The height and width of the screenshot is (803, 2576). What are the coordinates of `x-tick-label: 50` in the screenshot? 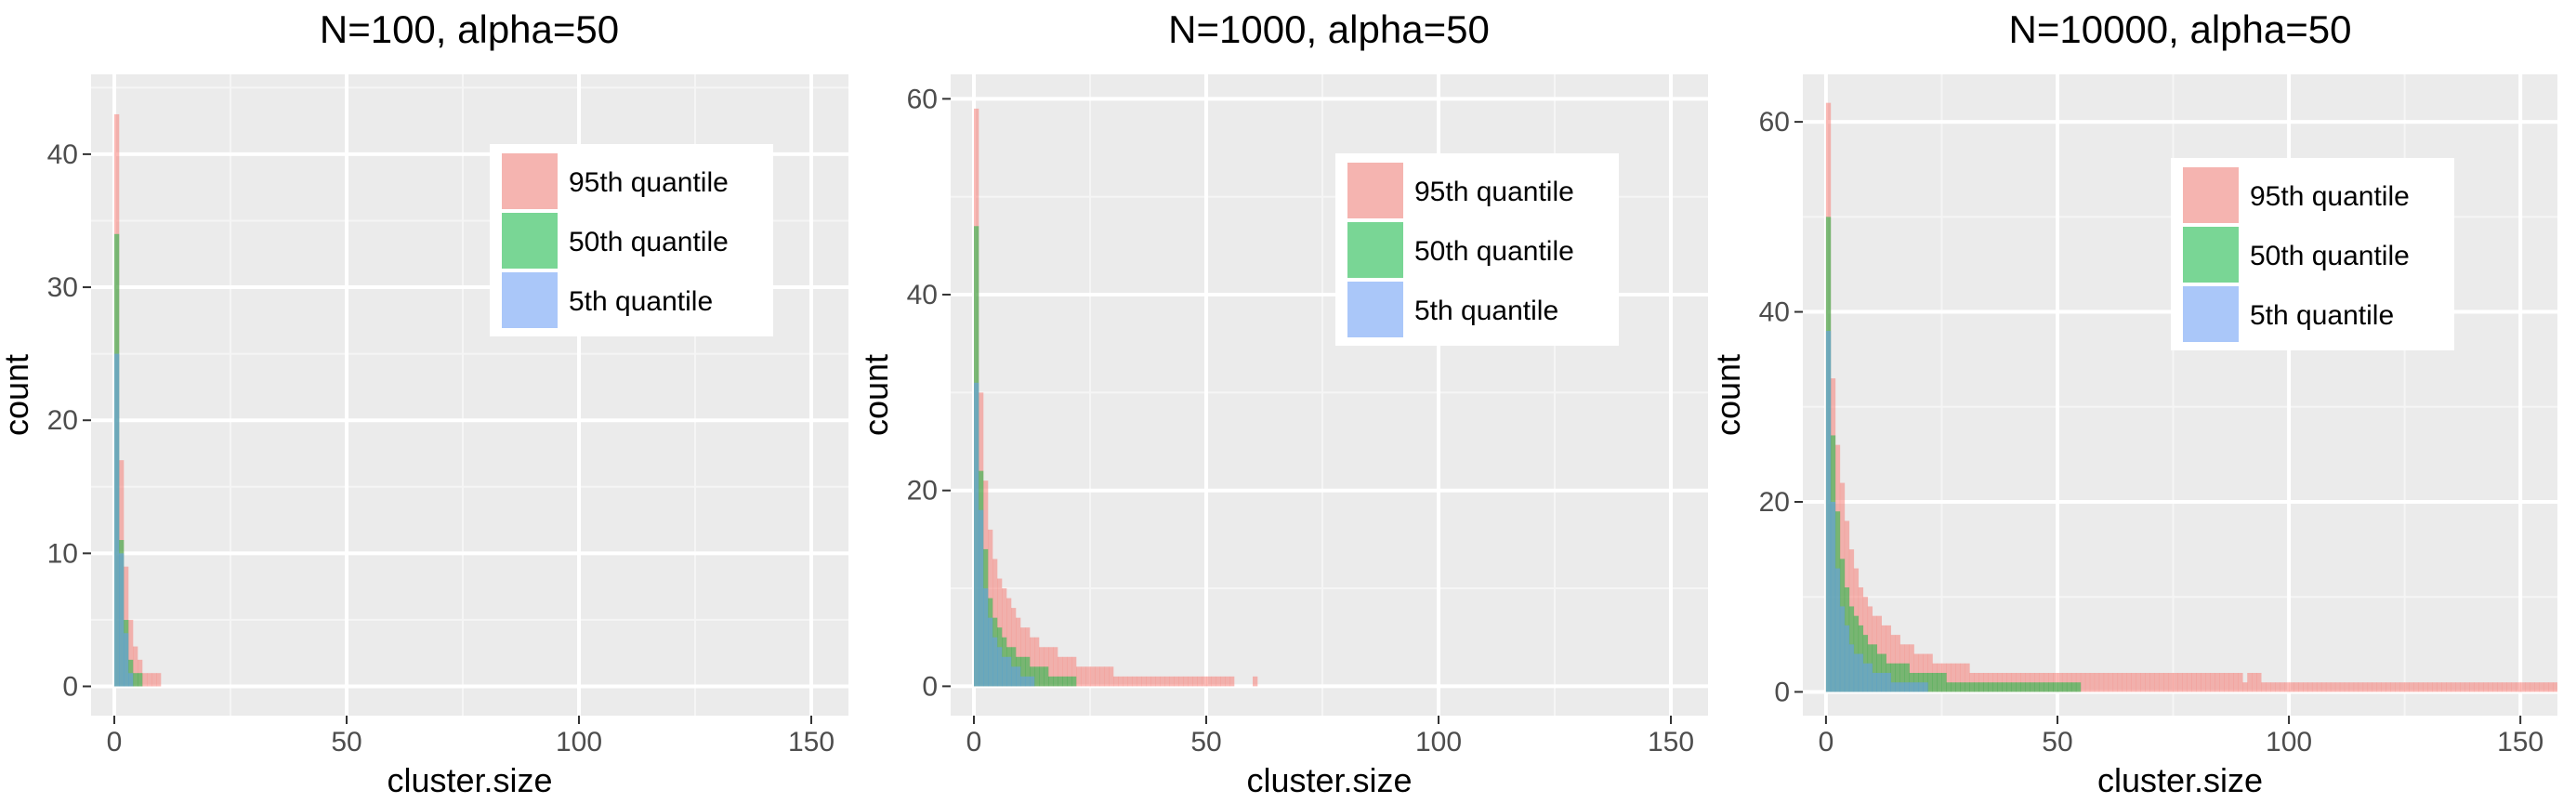 It's located at (346, 742).